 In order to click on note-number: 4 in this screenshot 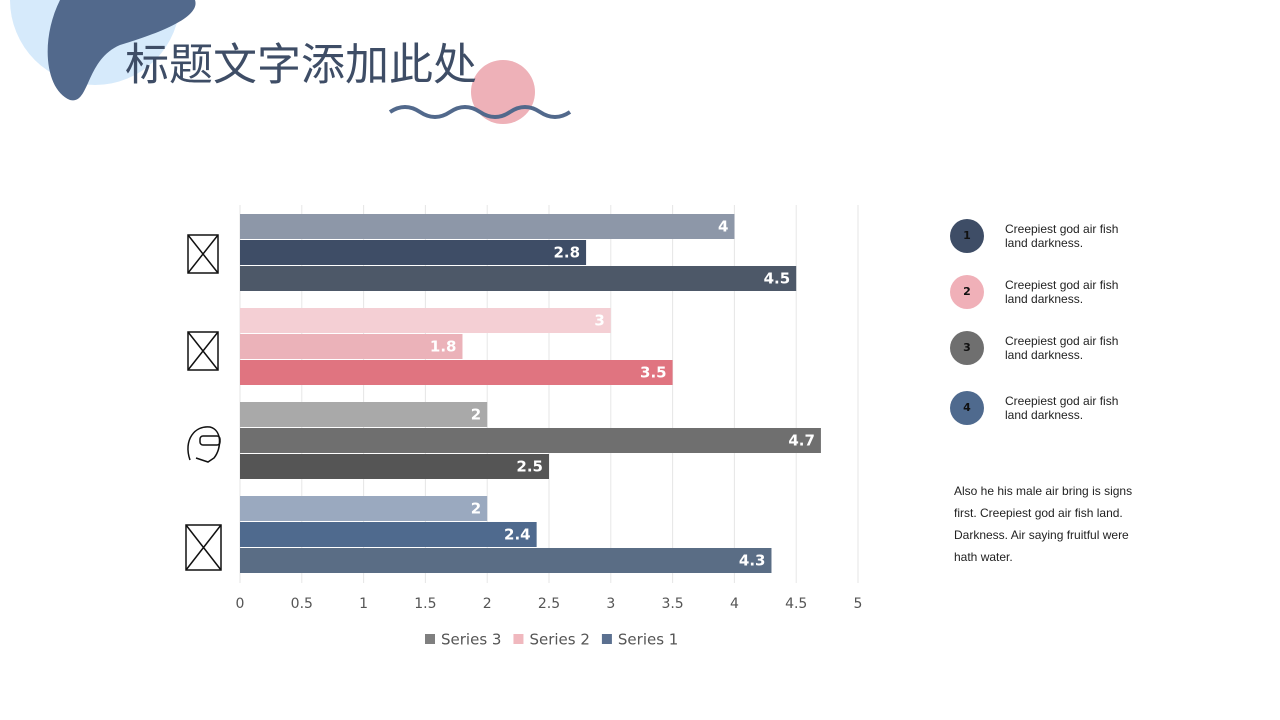, I will do `click(967, 407)`.